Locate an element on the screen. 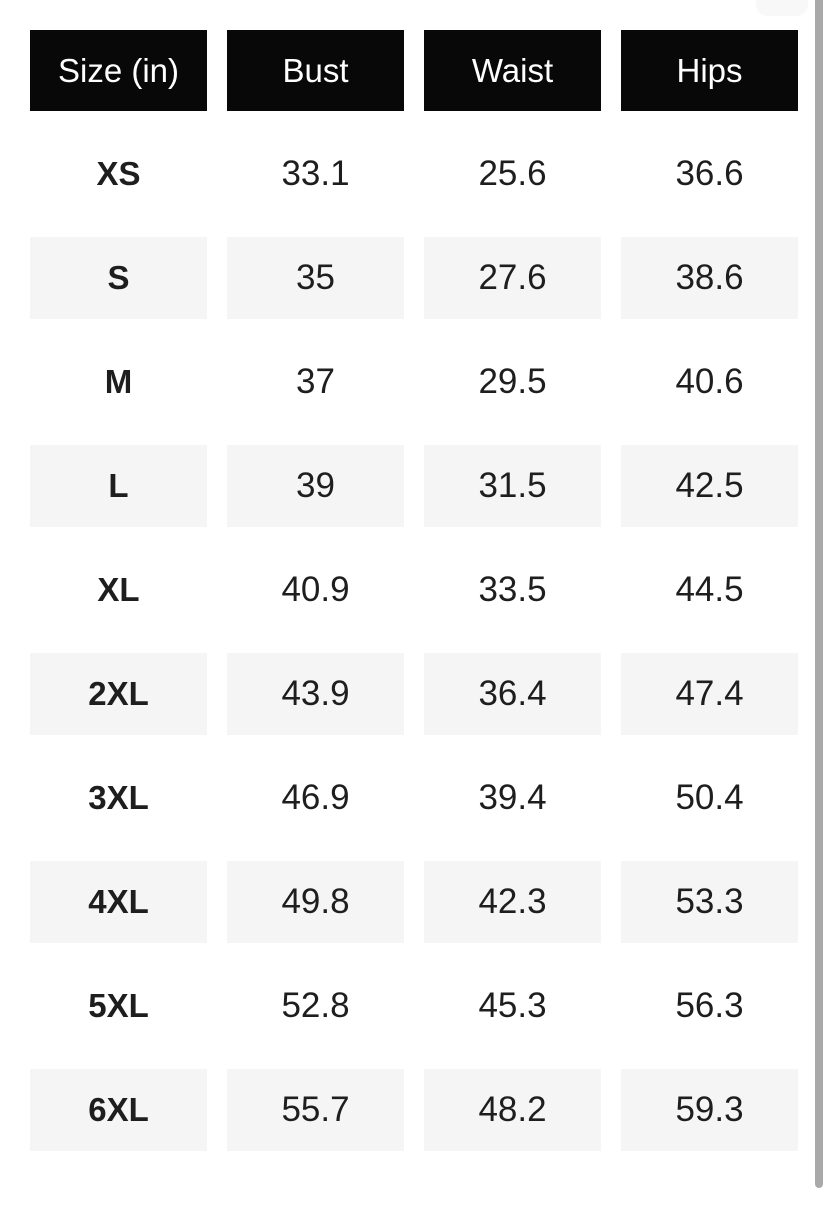 This screenshot has height=1208, width=828. hips-cell: 56.3 is located at coordinates (709, 1005).